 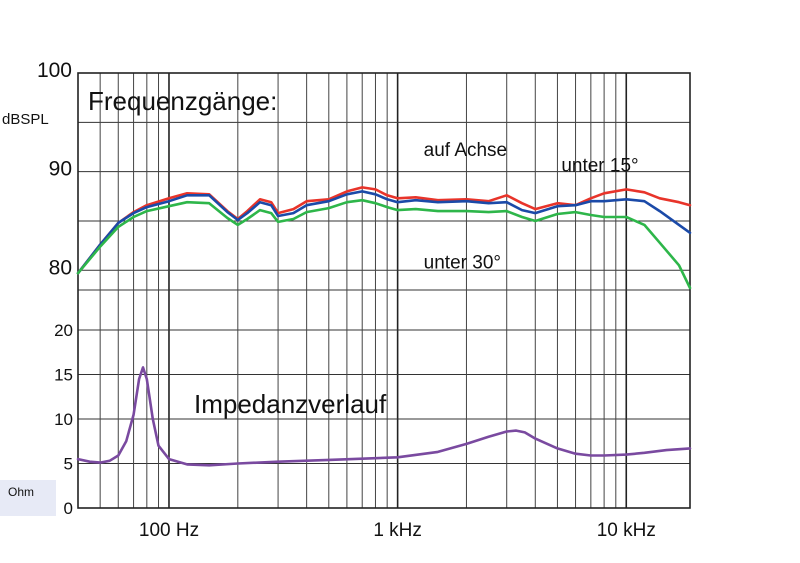 What do you see at coordinates (626, 530) in the screenshot?
I see `x-tick-label: 10 kHz` at bounding box center [626, 530].